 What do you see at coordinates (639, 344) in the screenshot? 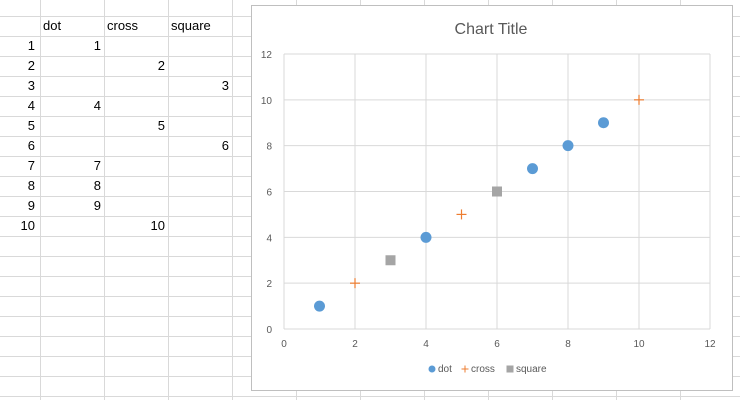
I see `x-tick-label: 10` at bounding box center [639, 344].